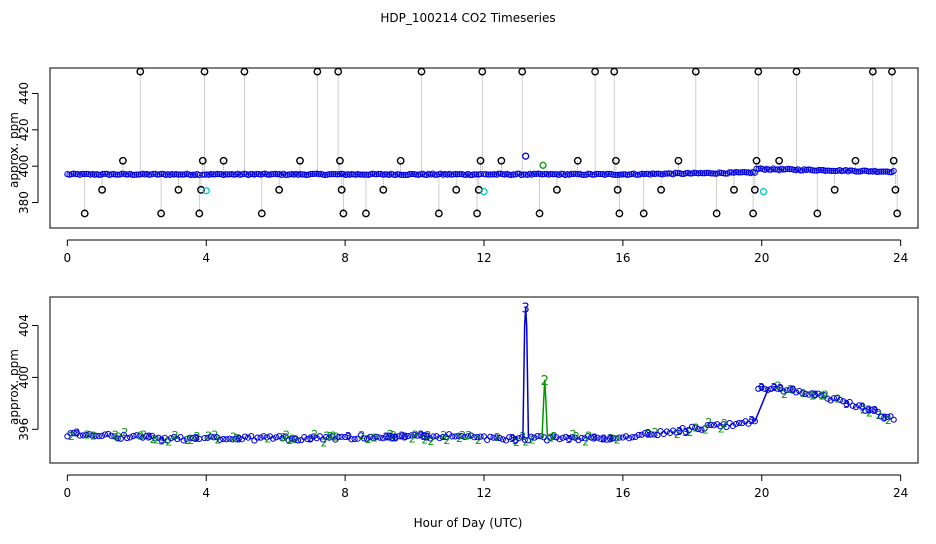  Describe the element at coordinates (345, 493) in the screenshot. I see `x-tick-label: 8` at that location.